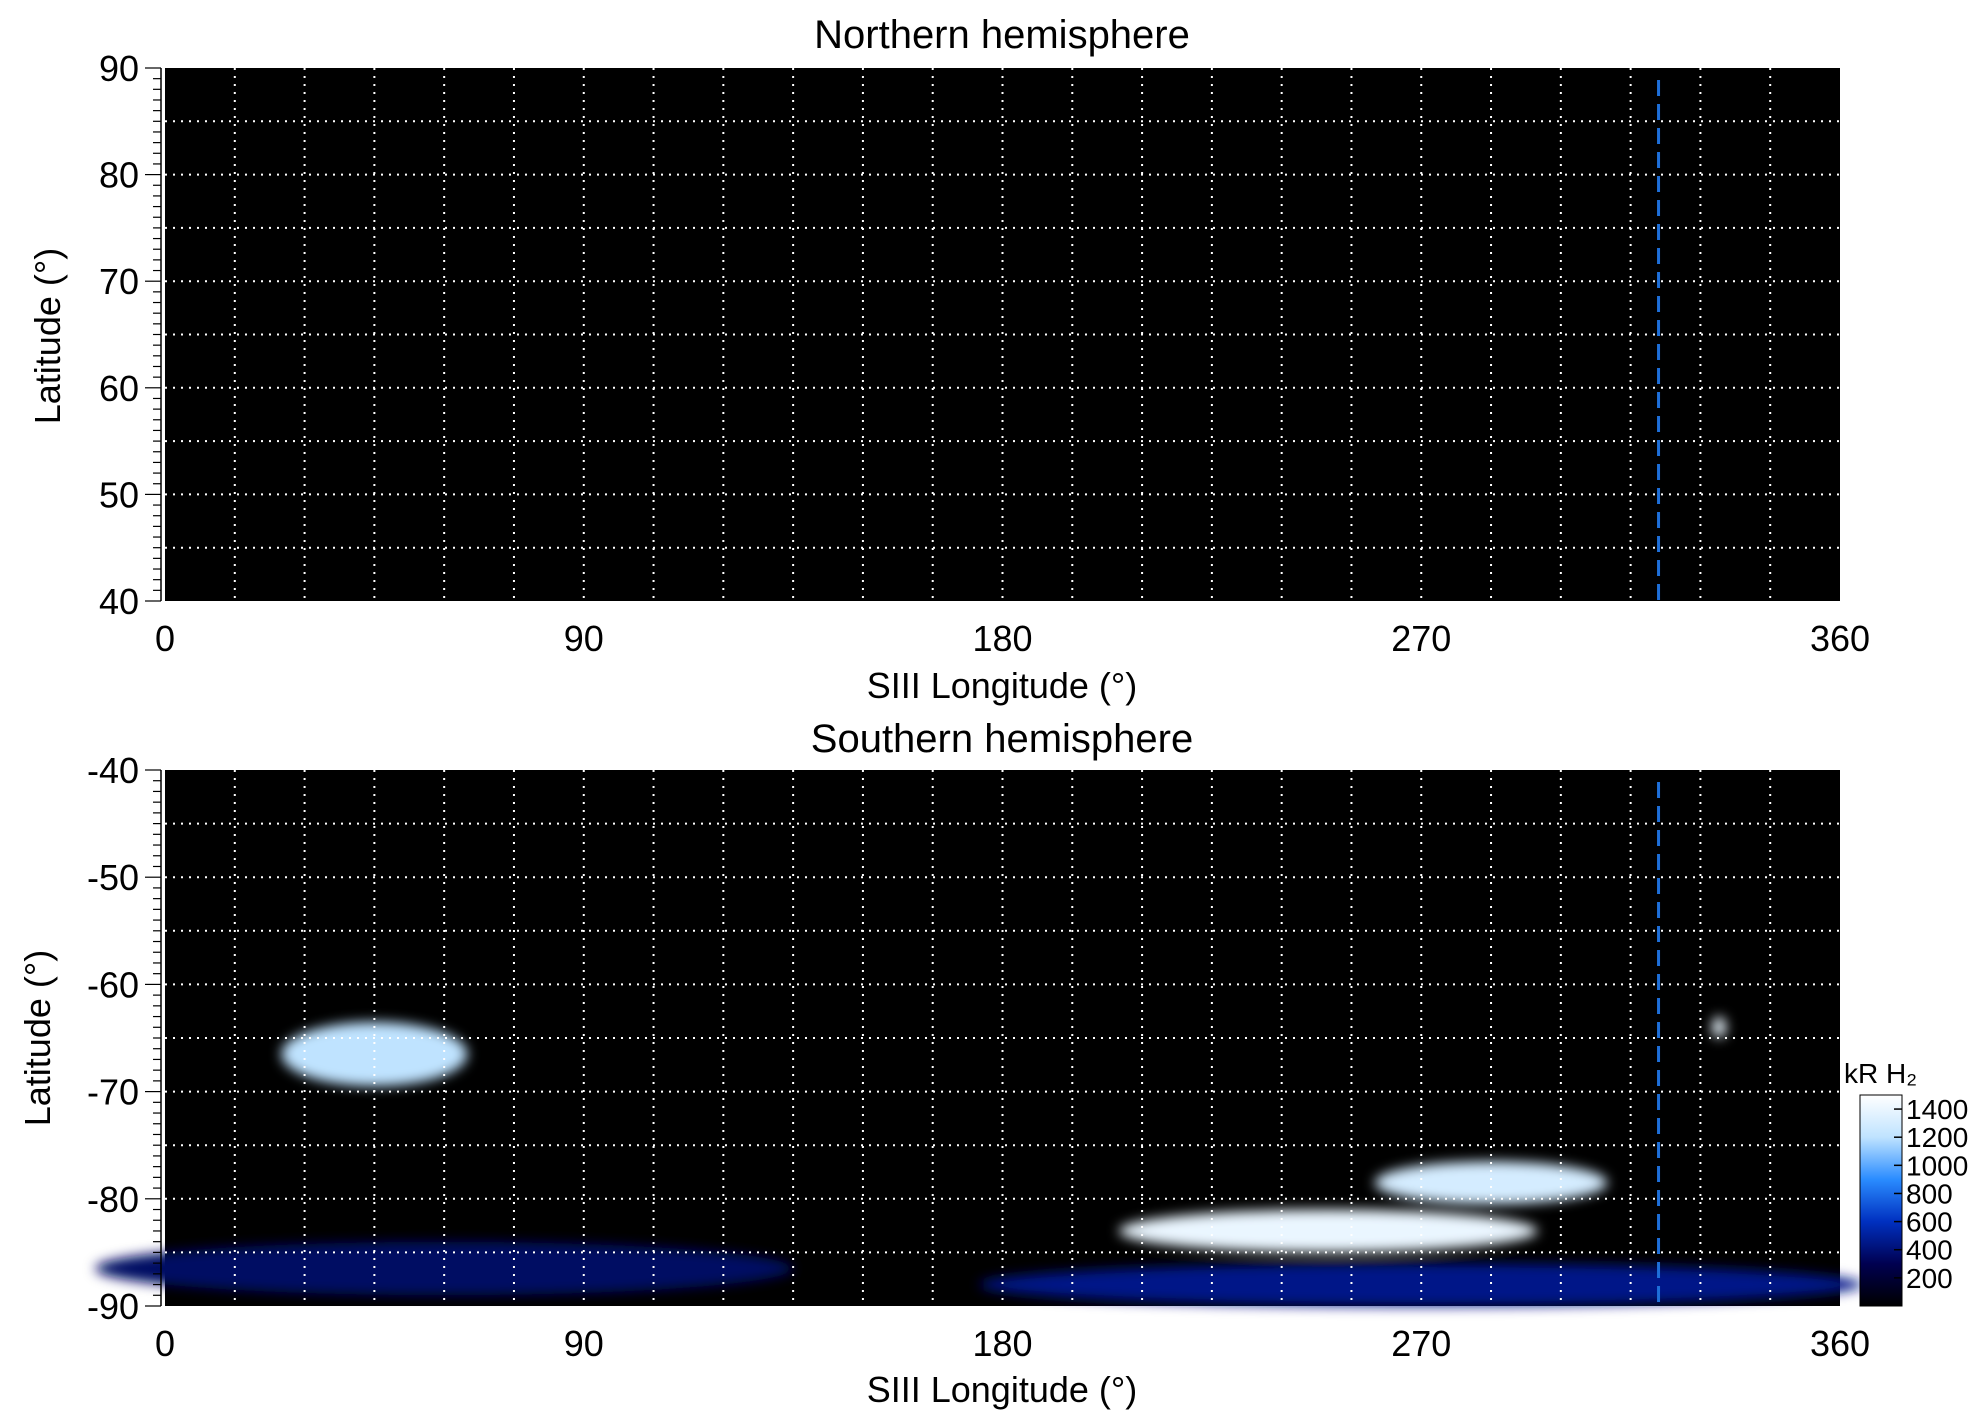  Describe the element at coordinates (1002, 739) in the screenshot. I see `panel-south-title: Southern hemisphere` at that location.